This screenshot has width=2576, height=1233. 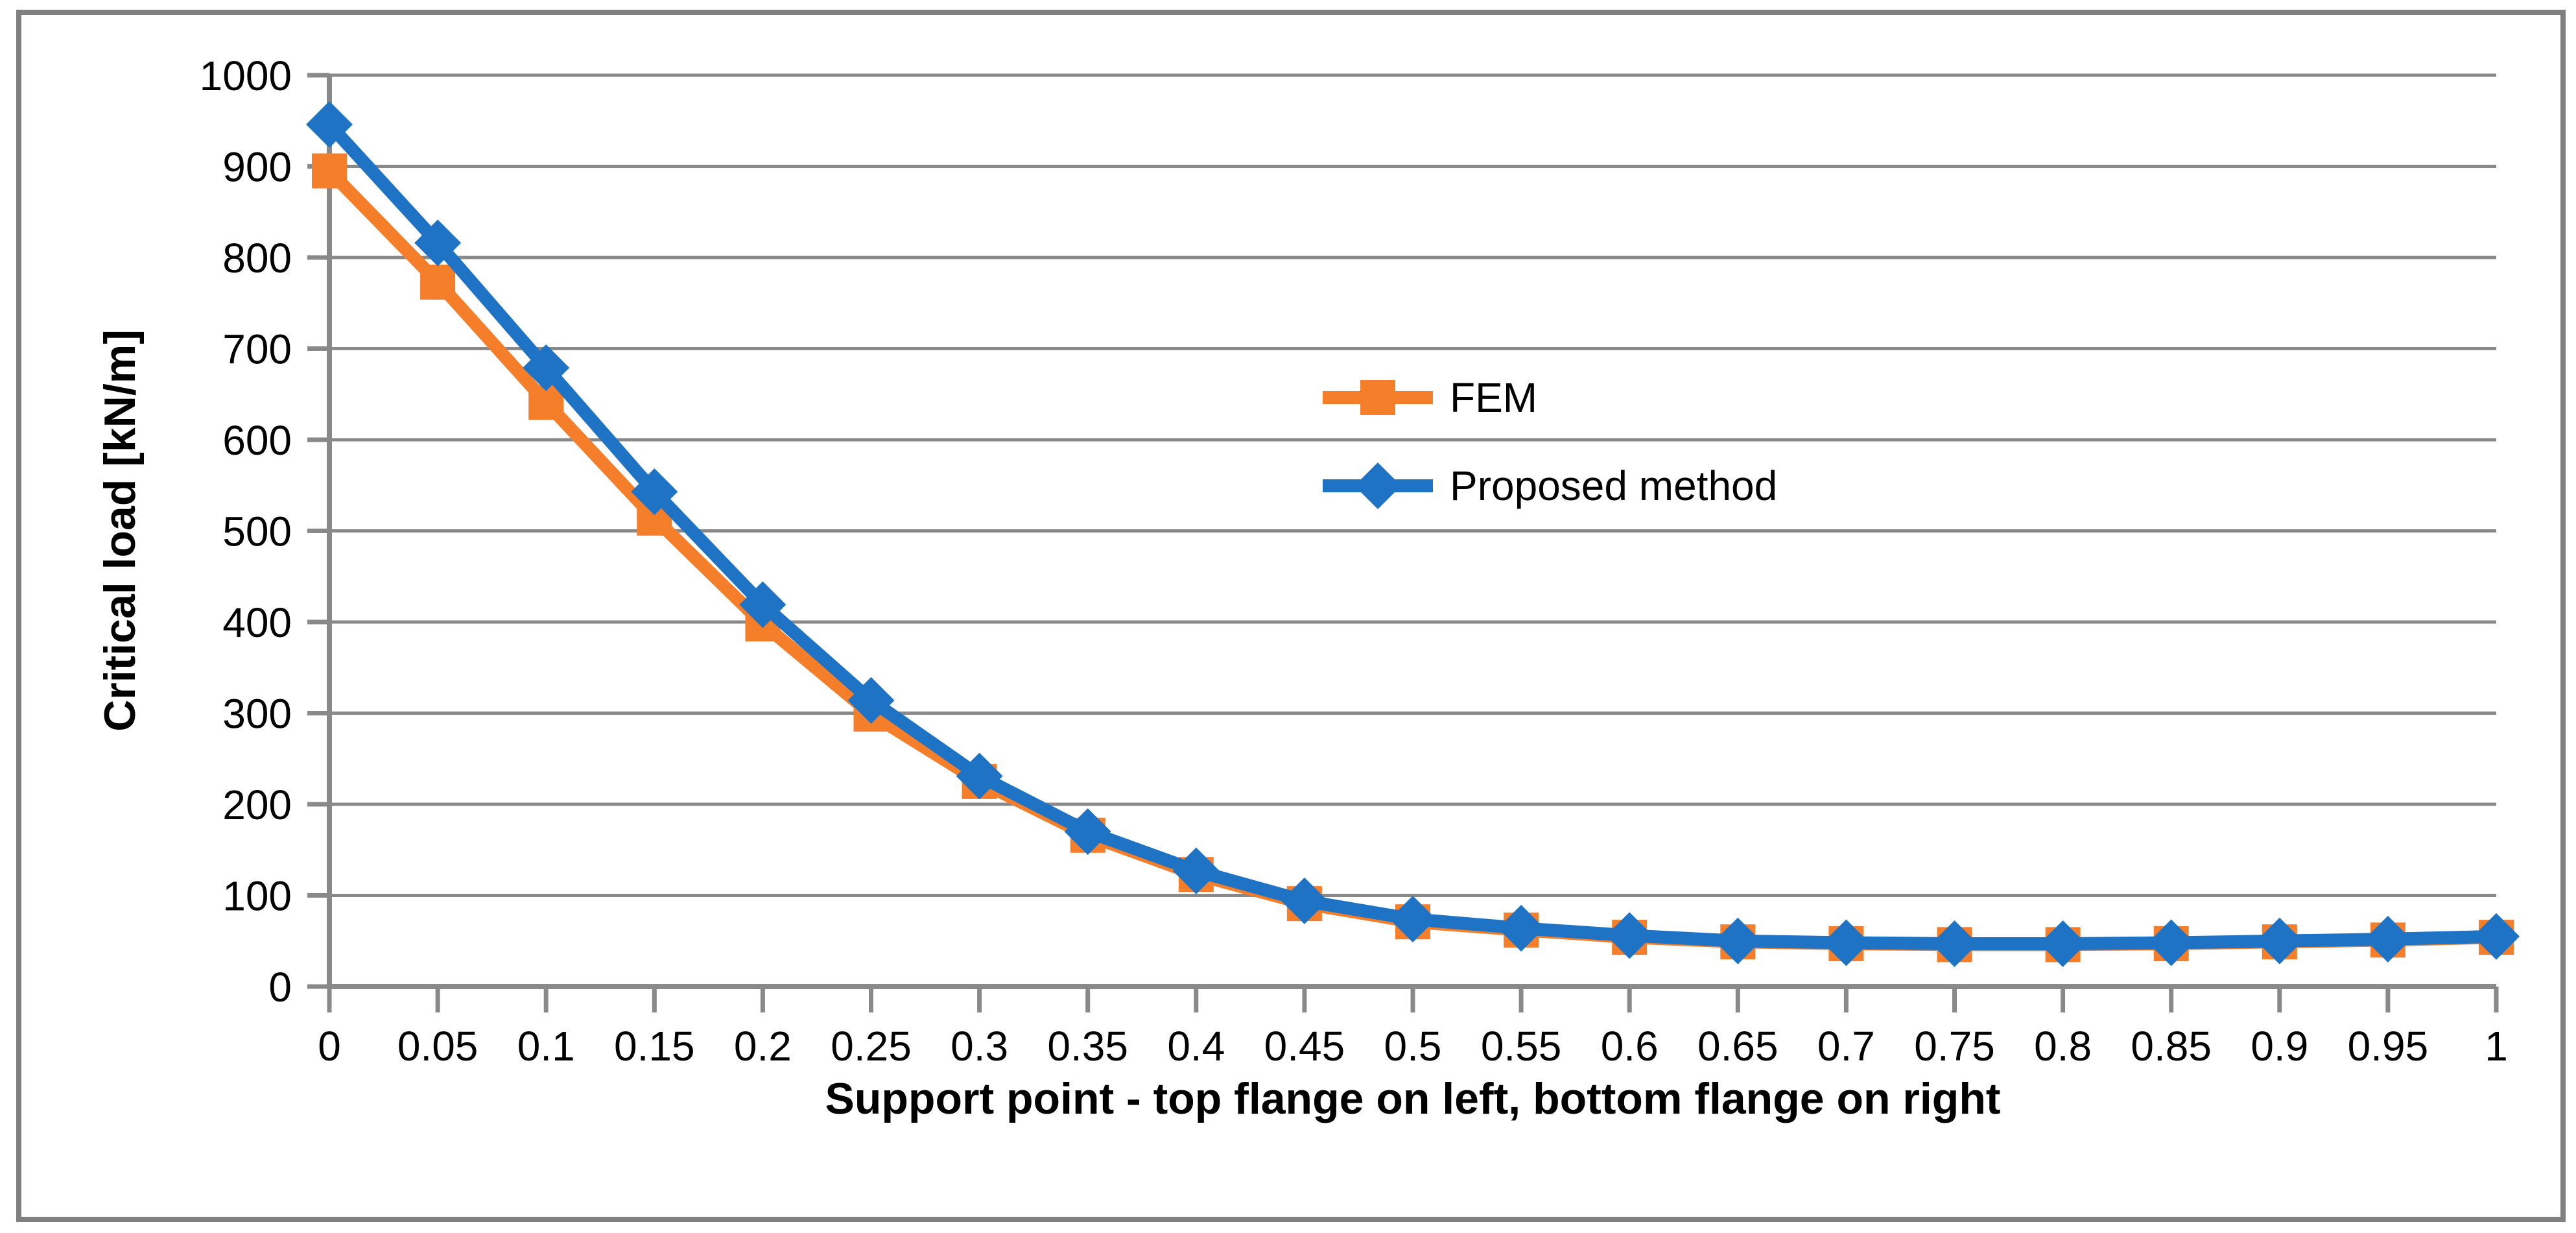 I want to click on x-tick-label-0.25: 0.25, so click(x=871, y=1046).